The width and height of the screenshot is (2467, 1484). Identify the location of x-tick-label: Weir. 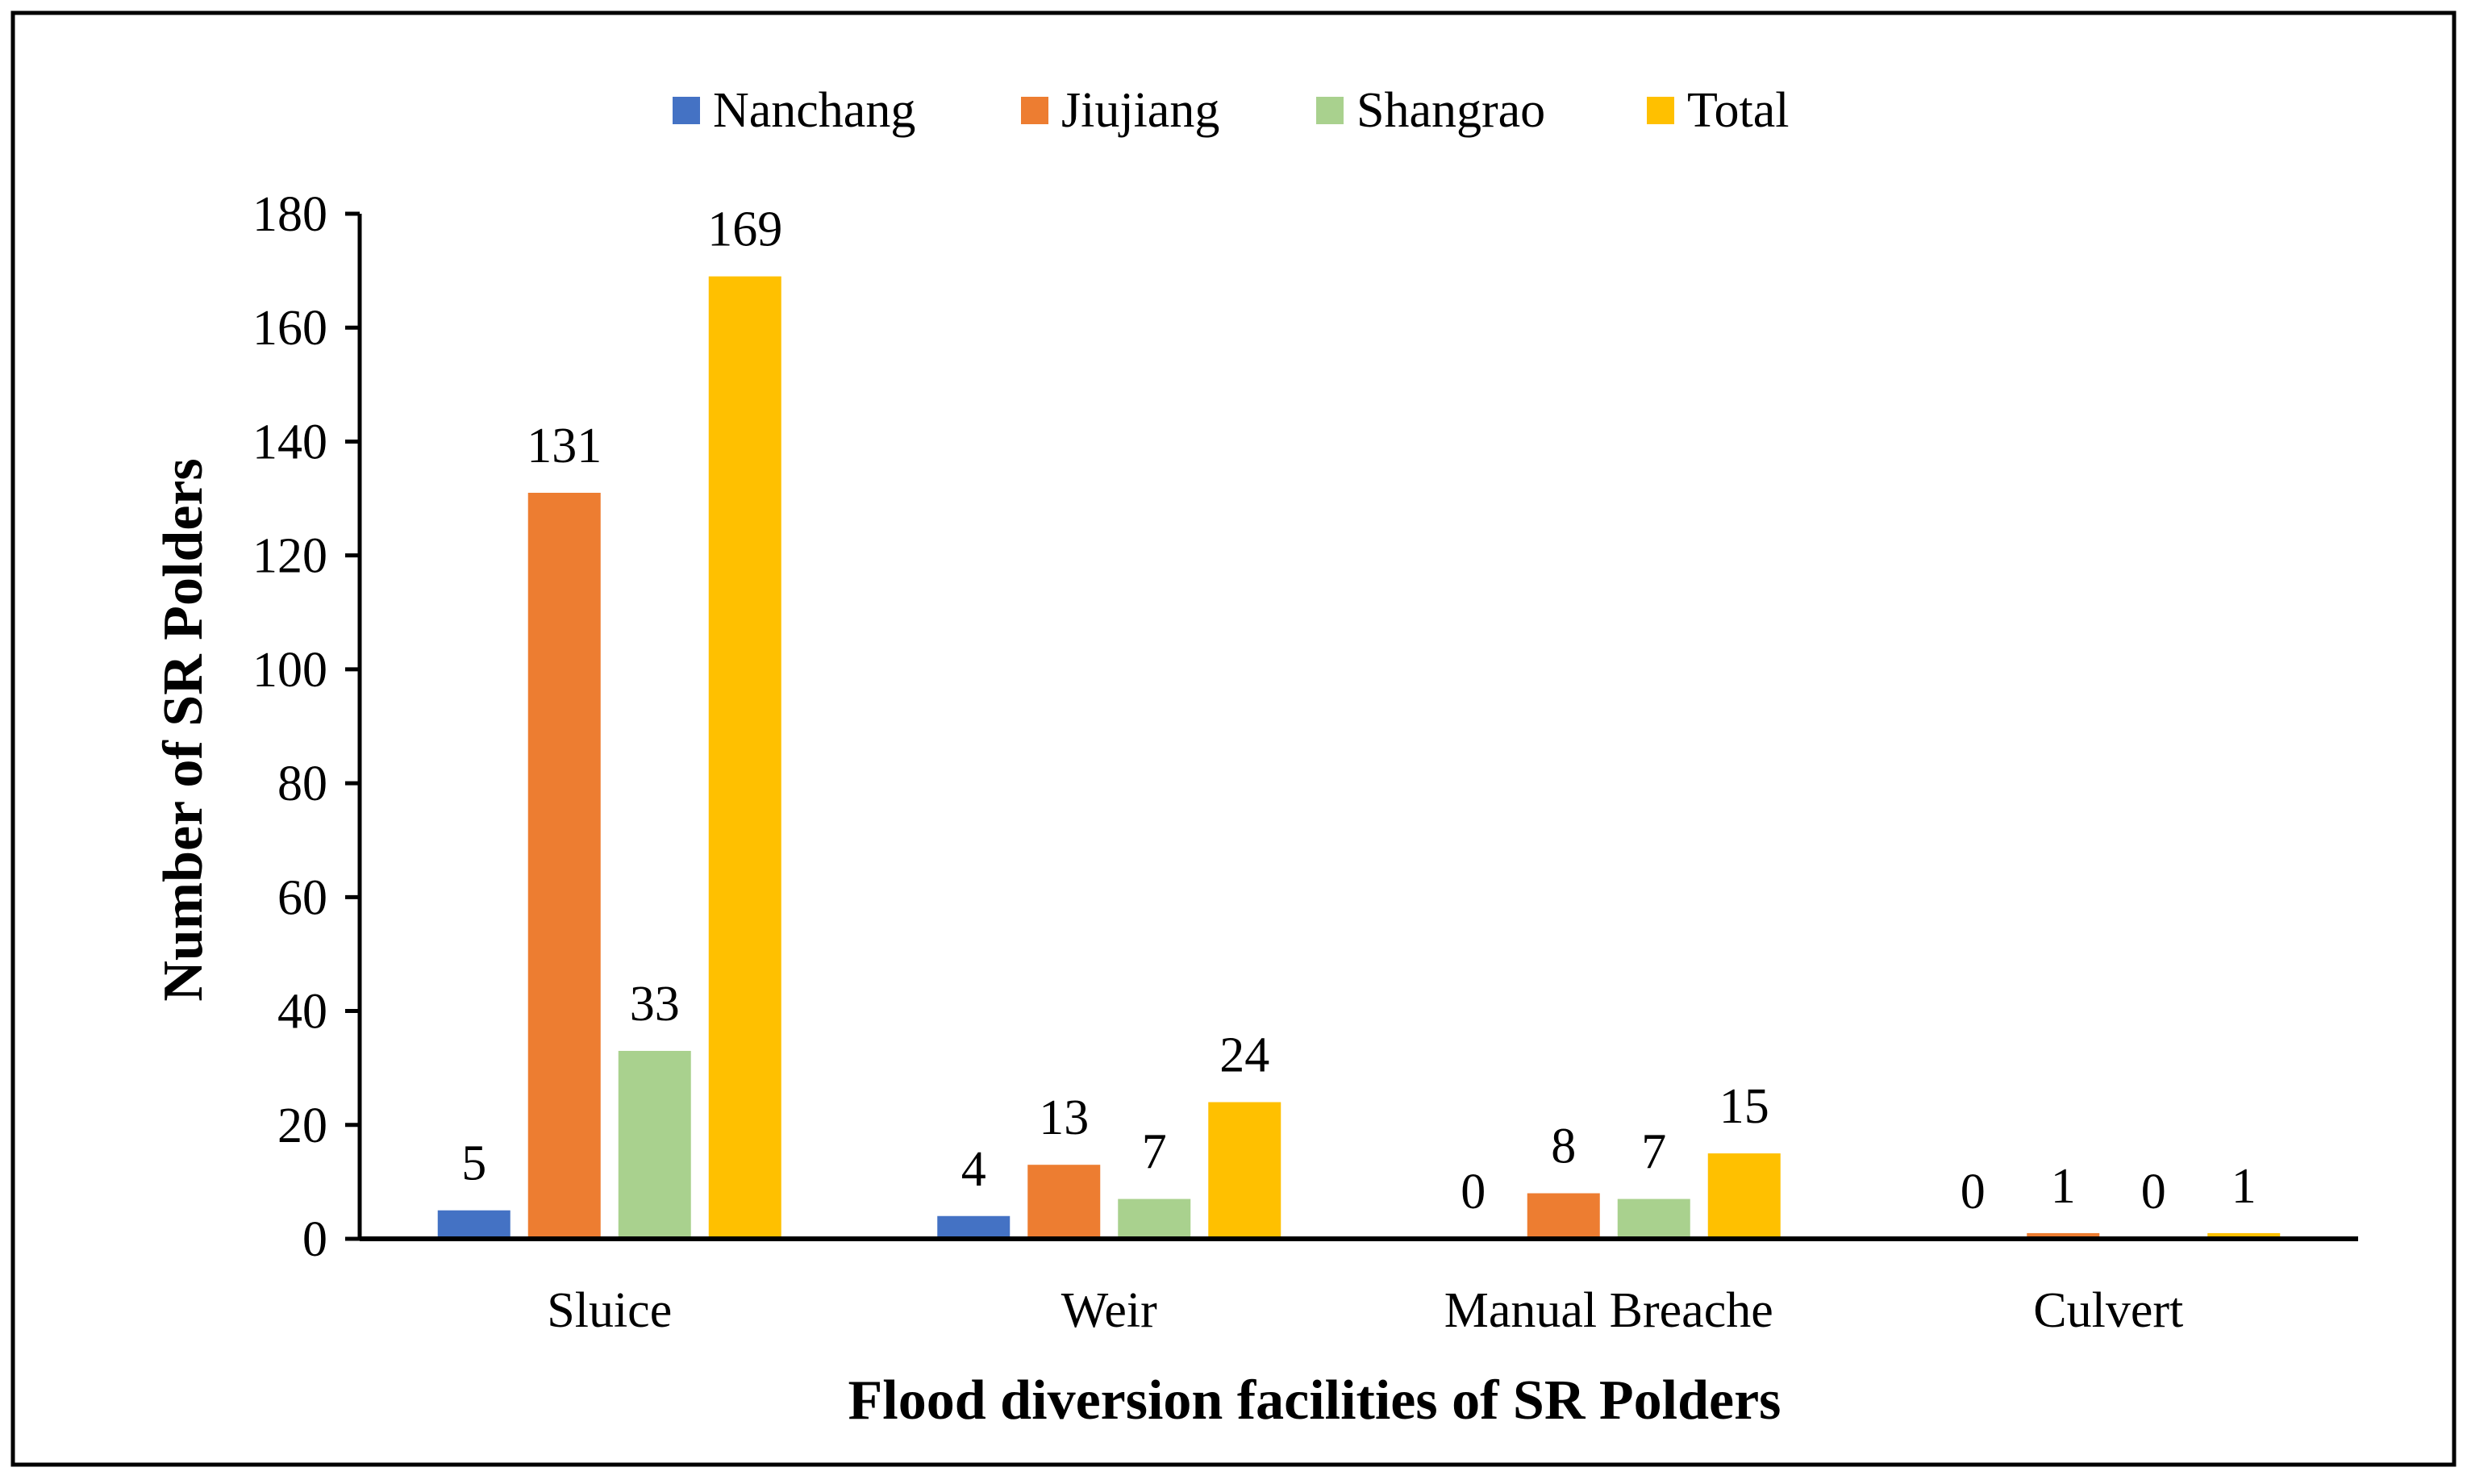
(1109, 1310).